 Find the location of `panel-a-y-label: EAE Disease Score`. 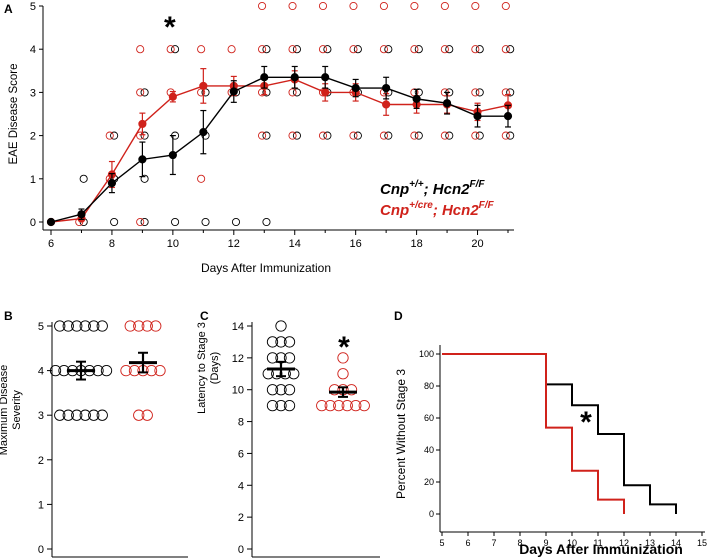

panel-a-y-label: EAE Disease Score is located at coordinates (14, 114).